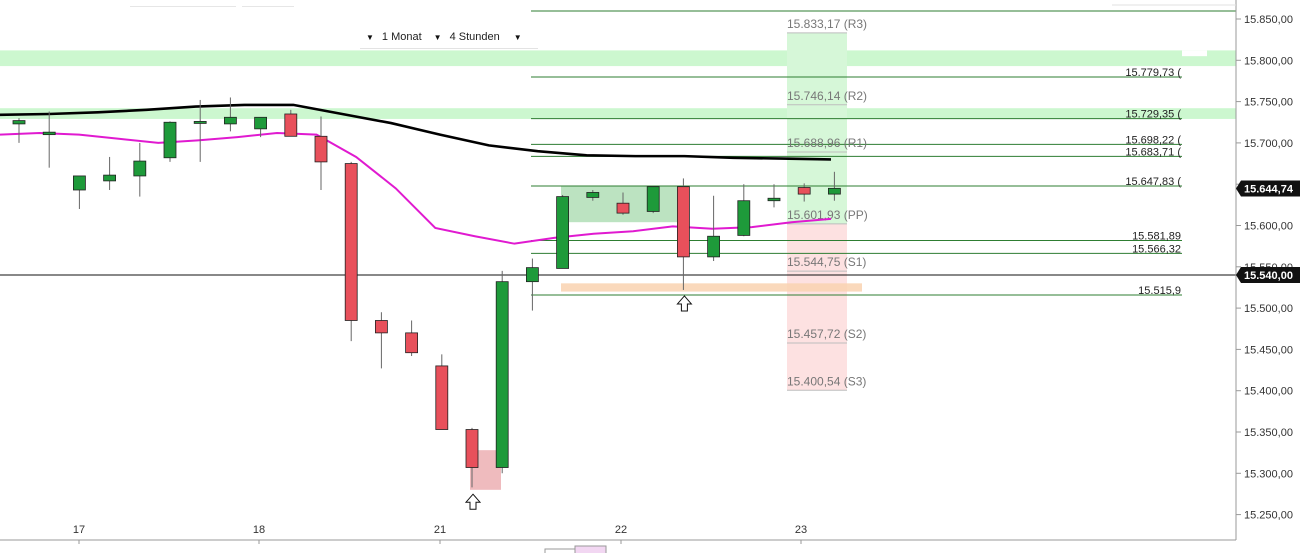 This screenshot has height=553, width=1303. Describe the element at coordinates (827, 215) in the screenshot. I see `pivot-level-label: 15.601,93 (PP)` at that location.